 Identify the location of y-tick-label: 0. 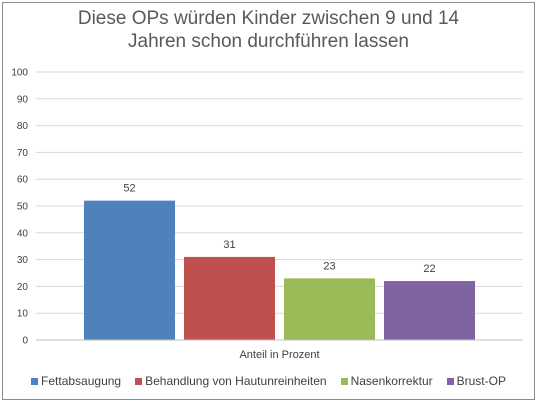
(25, 341).